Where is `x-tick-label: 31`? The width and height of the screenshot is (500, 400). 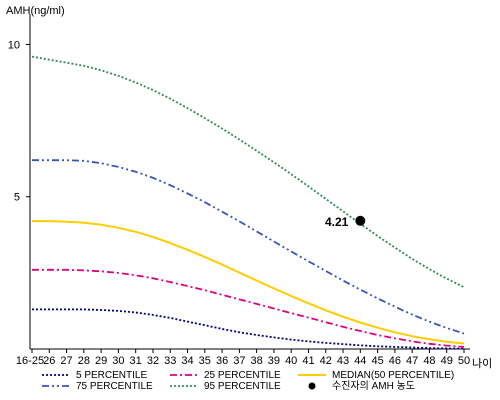 x-tick-label: 31 is located at coordinates (136, 361).